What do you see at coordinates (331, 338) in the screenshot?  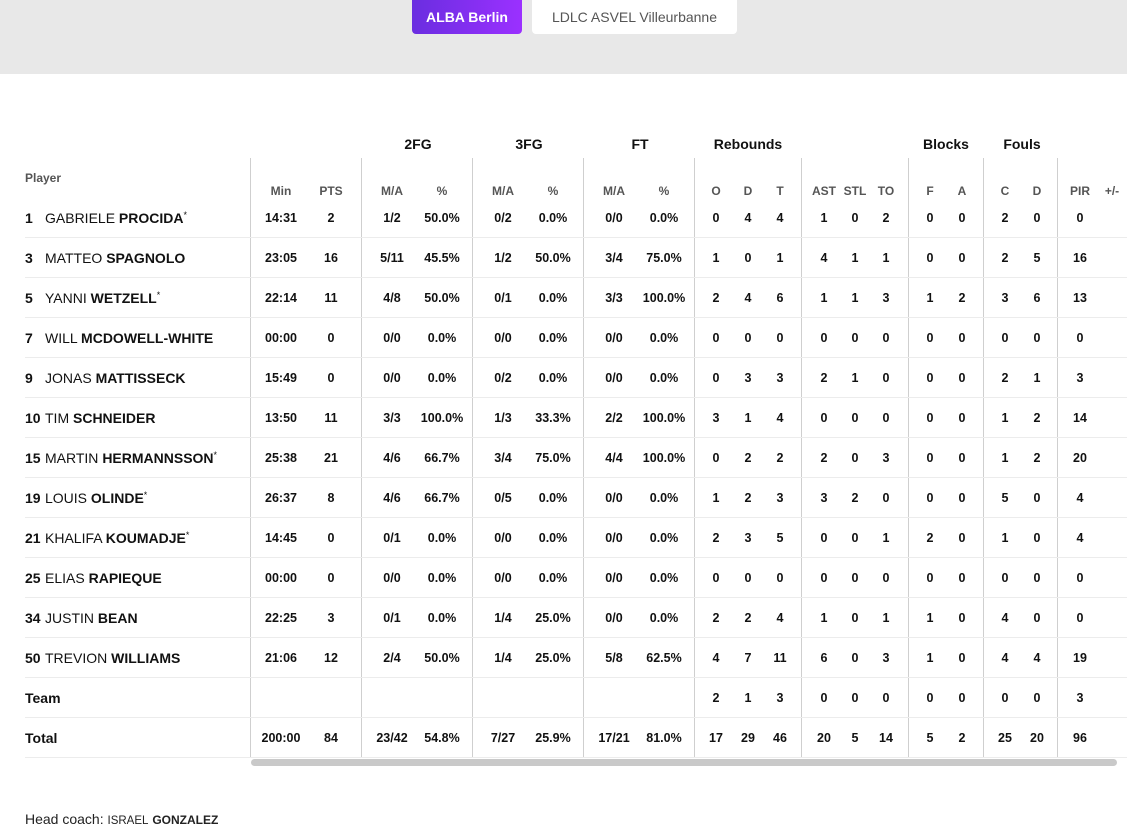 I see `stat-pts: 0` at bounding box center [331, 338].